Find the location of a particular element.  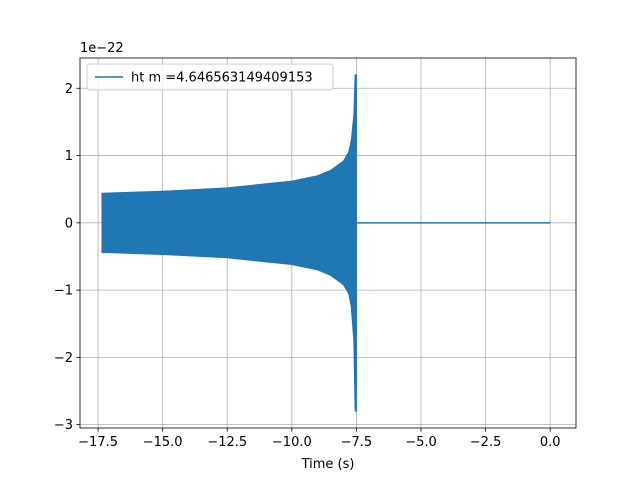

x-tick-label: −15.0 is located at coordinates (163, 442).